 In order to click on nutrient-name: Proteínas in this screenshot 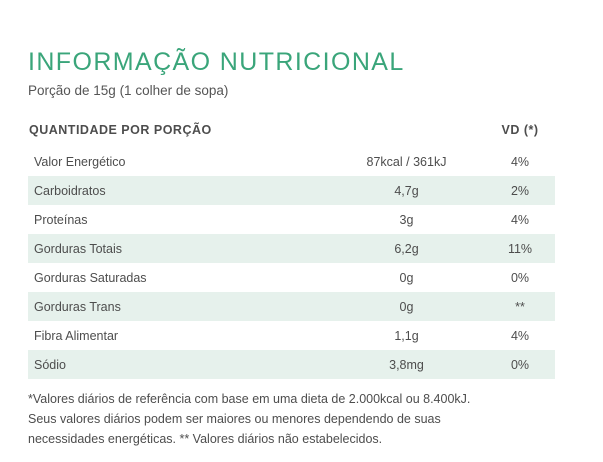, I will do `click(61, 219)`.